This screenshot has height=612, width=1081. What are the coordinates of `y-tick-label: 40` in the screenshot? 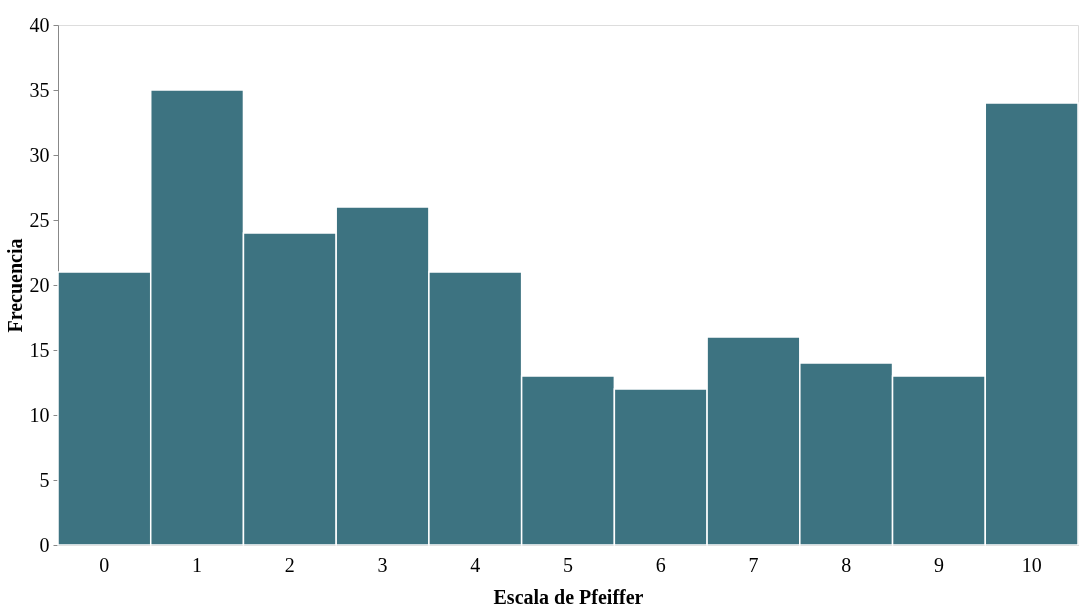 It's located at (39, 24).